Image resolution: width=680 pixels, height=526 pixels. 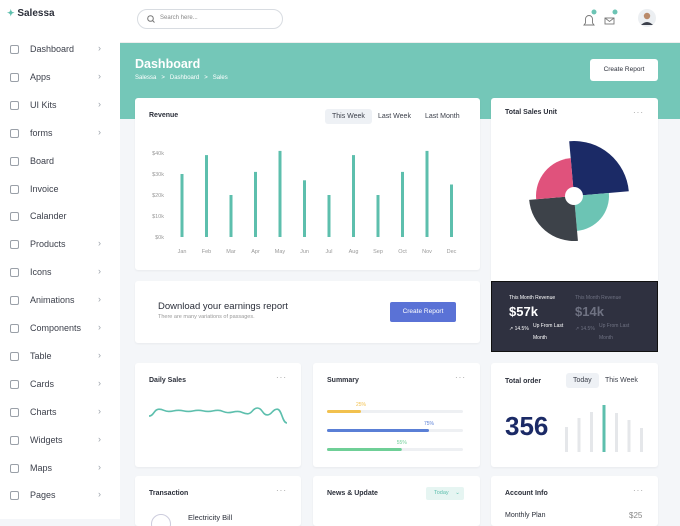 What do you see at coordinates (60, 190) in the screenshot?
I see `sidebar-item: Invoice` at bounding box center [60, 190].